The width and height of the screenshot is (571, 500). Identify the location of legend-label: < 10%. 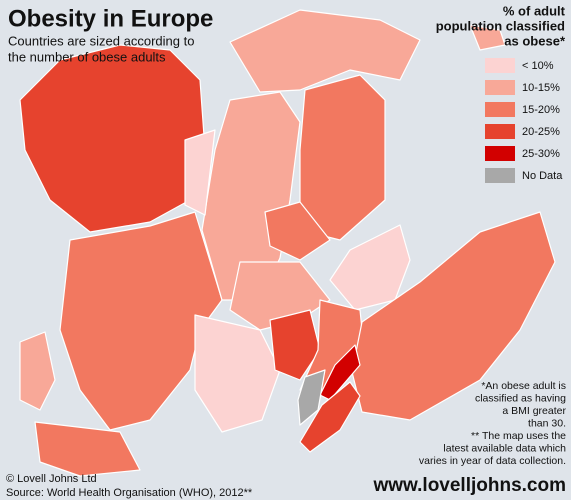
(538, 66).